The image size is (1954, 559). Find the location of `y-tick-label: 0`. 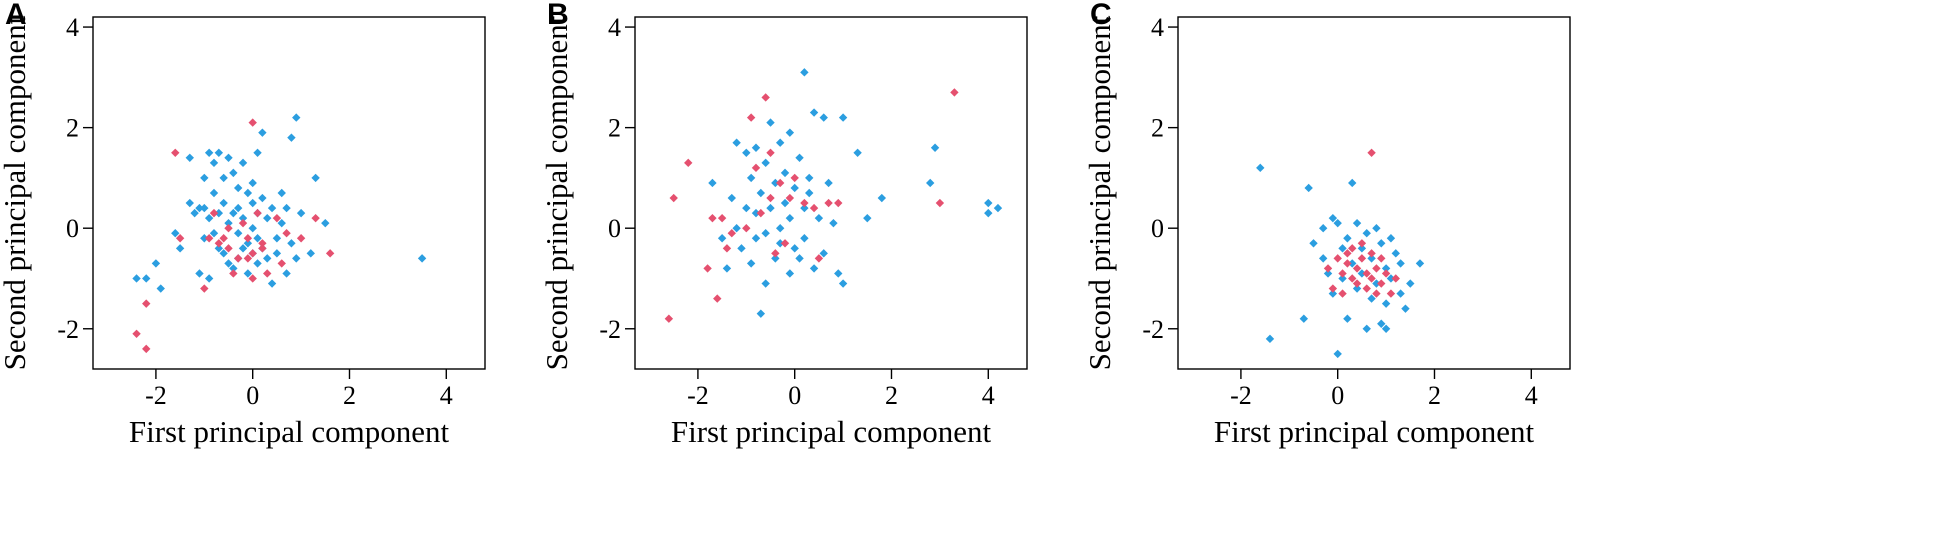

y-tick-label: 0 is located at coordinates (614, 228).